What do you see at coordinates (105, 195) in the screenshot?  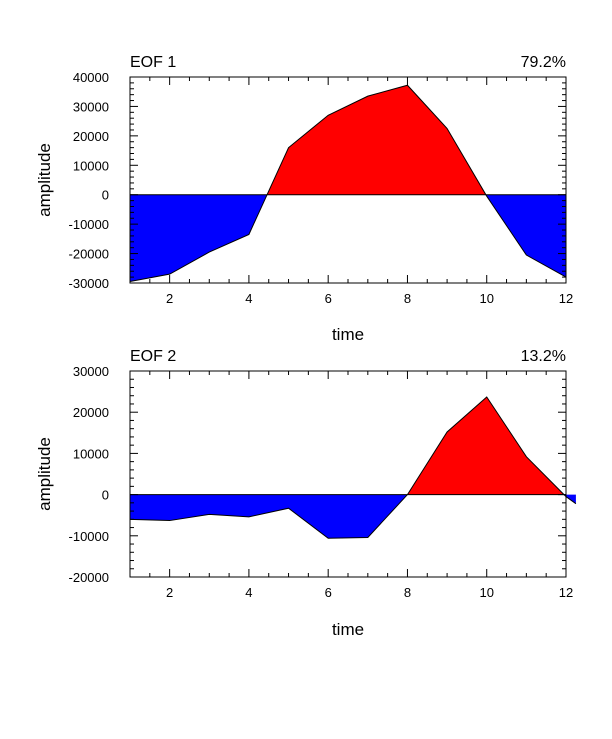 I see `eof1-y-tick-label: 0` at bounding box center [105, 195].